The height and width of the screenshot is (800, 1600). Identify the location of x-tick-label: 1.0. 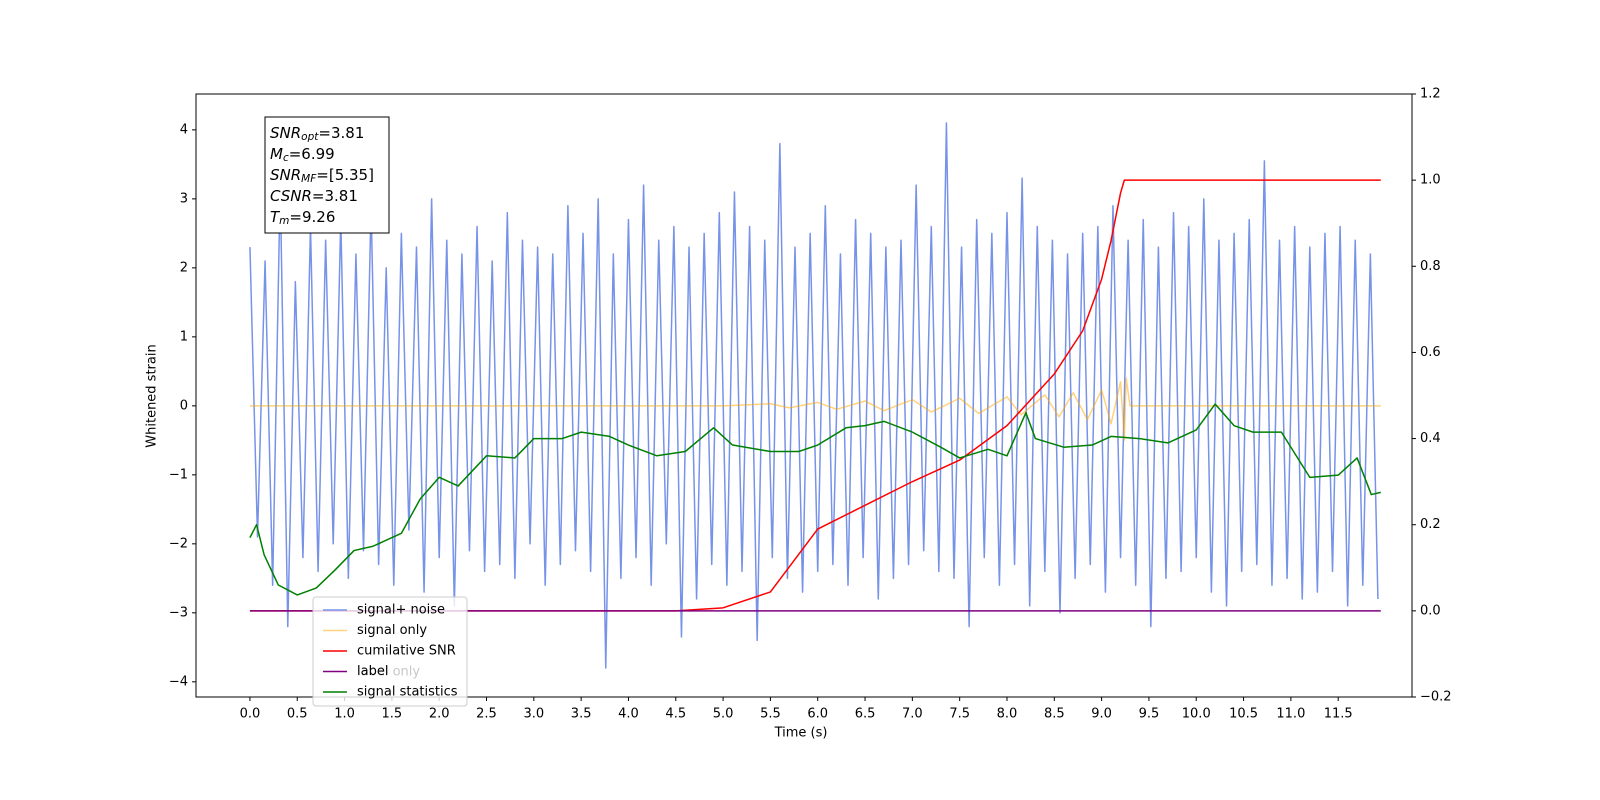
(344, 714).